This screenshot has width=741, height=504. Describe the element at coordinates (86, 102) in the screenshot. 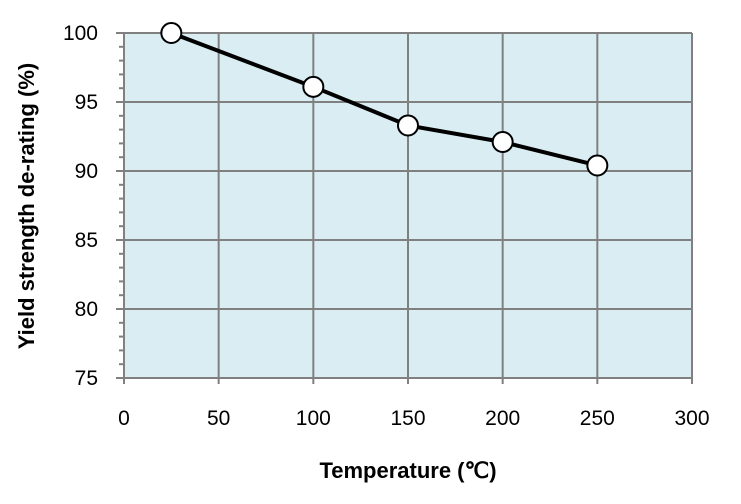

I see `y-tick-label: 95` at that location.